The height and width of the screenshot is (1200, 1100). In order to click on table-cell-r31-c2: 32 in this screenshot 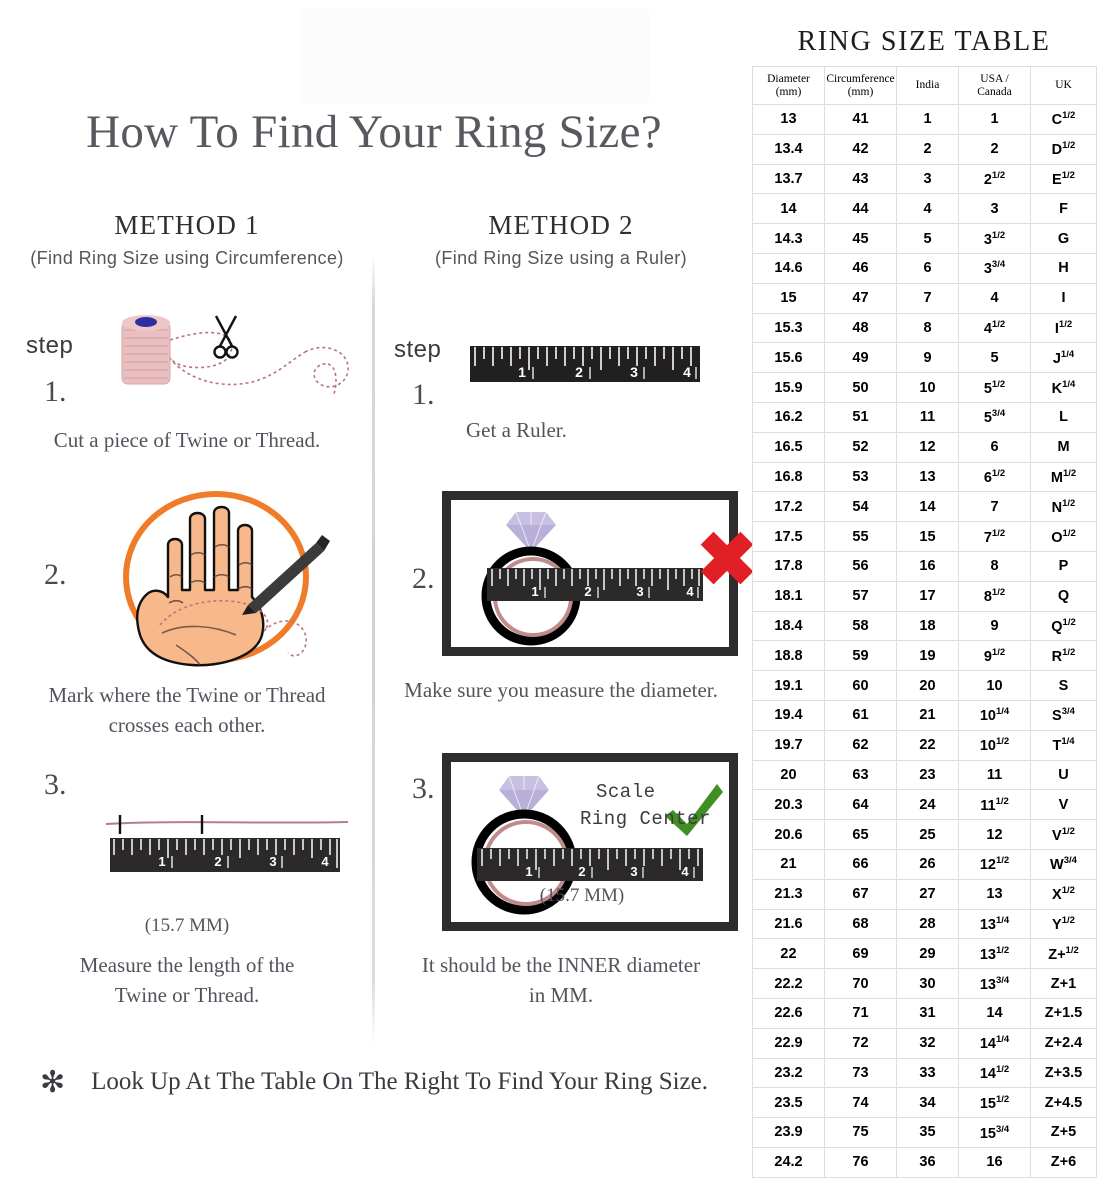, I will do `click(927, 1043)`.